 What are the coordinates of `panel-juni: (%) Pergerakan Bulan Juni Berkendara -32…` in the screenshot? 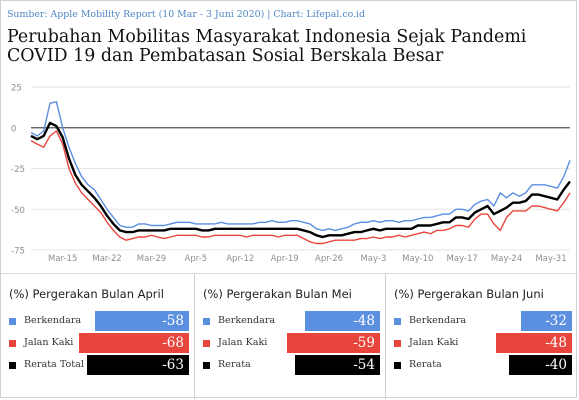 It's located at (481, 336).